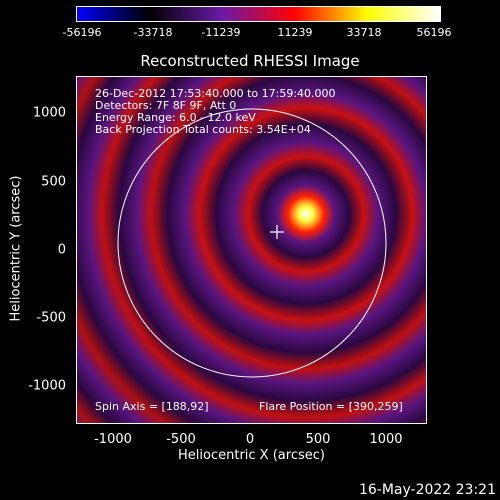 The height and width of the screenshot is (500, 500). Describe the element at coordinates (113, 439) in the screenshot. I see `x-tick: -1000` at that location.